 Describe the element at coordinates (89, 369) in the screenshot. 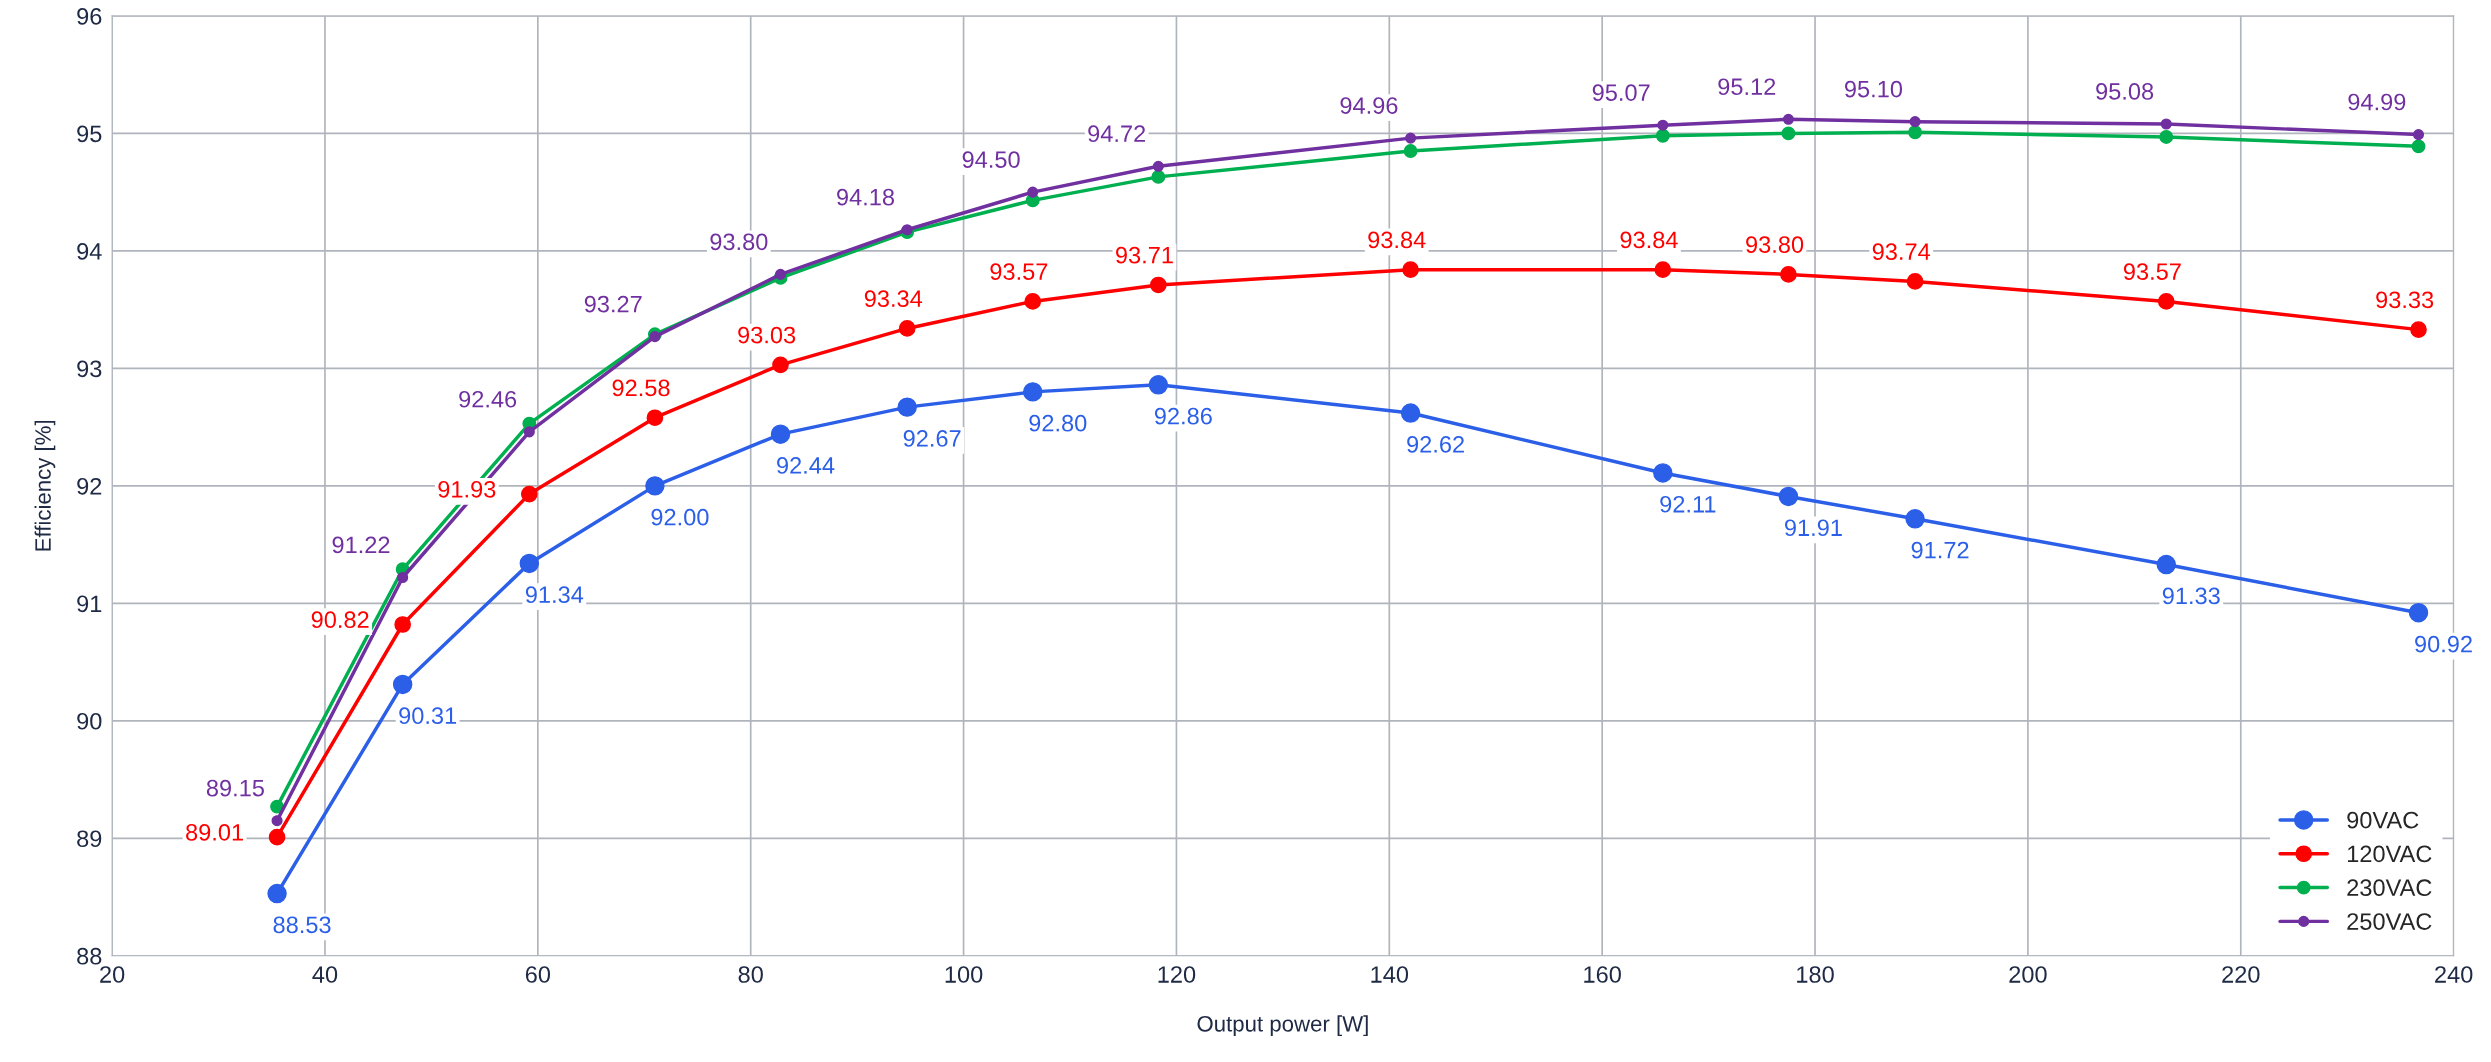

I see `y-tick-label: 93` at that location.